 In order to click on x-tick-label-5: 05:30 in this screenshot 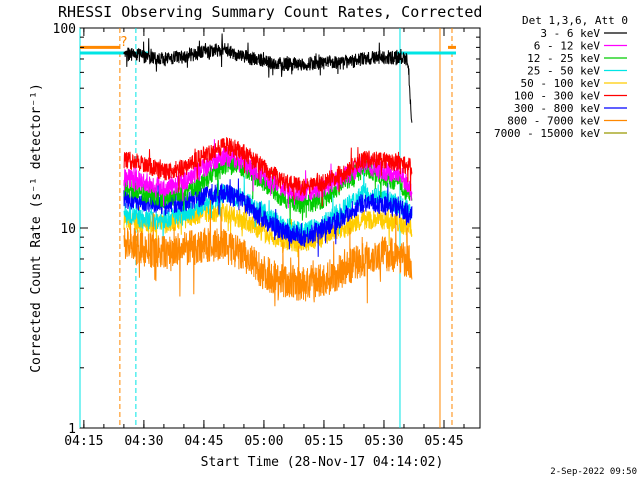, I will do `click(383, 441)`.